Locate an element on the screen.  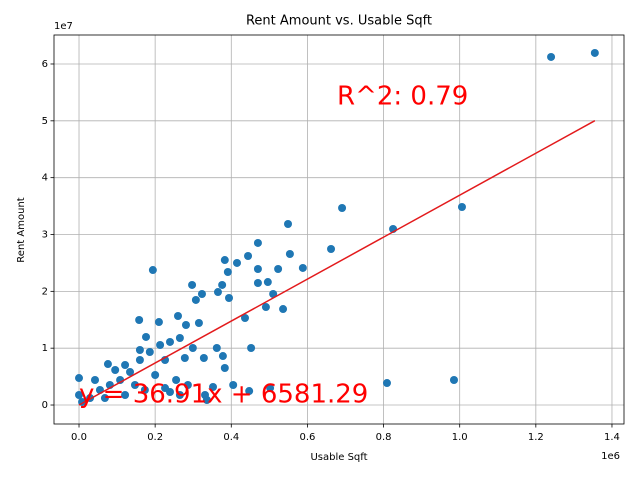
y-tick-label: 5 is located at coordinates (45, 121).